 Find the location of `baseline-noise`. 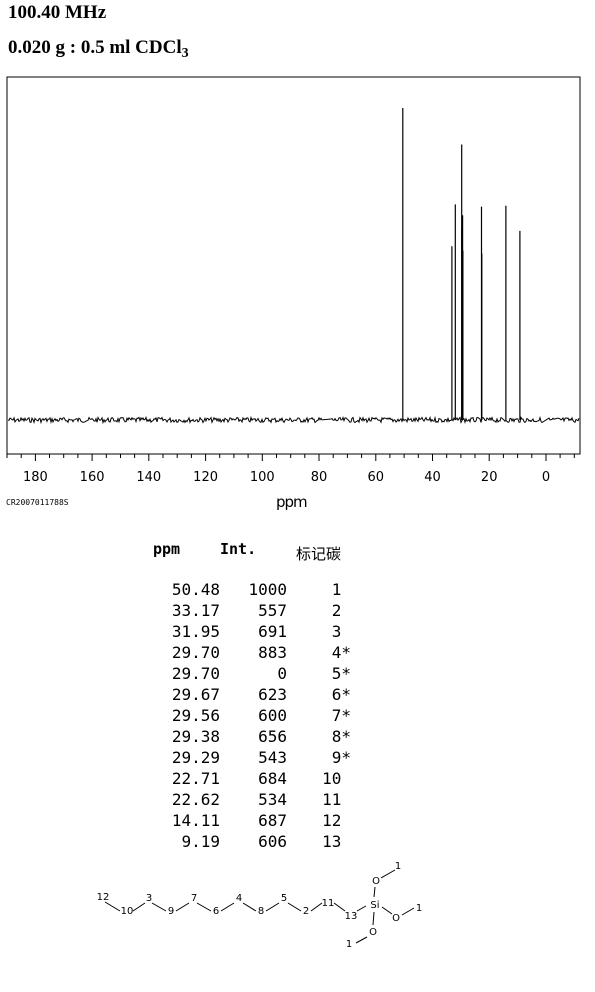

baseline-noise is located at coordinates (293, 420).